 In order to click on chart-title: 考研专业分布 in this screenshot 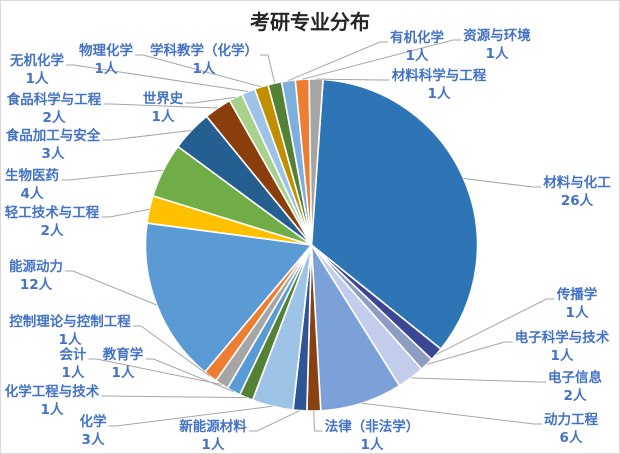, I will do `click(310, 22)`.